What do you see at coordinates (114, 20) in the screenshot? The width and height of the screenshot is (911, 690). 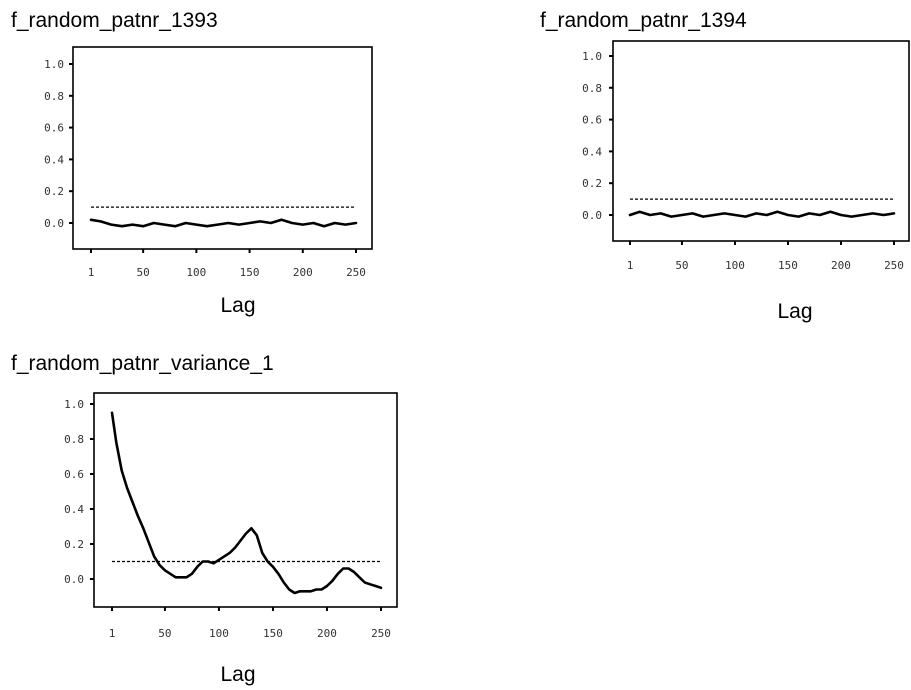 I see `chart-title: f_random_patnr_1393` at bounding box center [114, 20].